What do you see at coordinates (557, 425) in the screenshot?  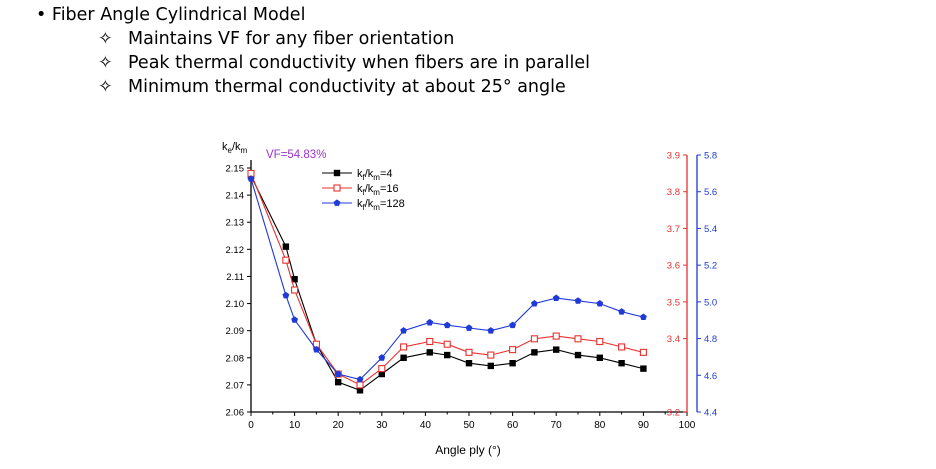 I see `x-tick-label: 70` at bounding box center [557, 425].